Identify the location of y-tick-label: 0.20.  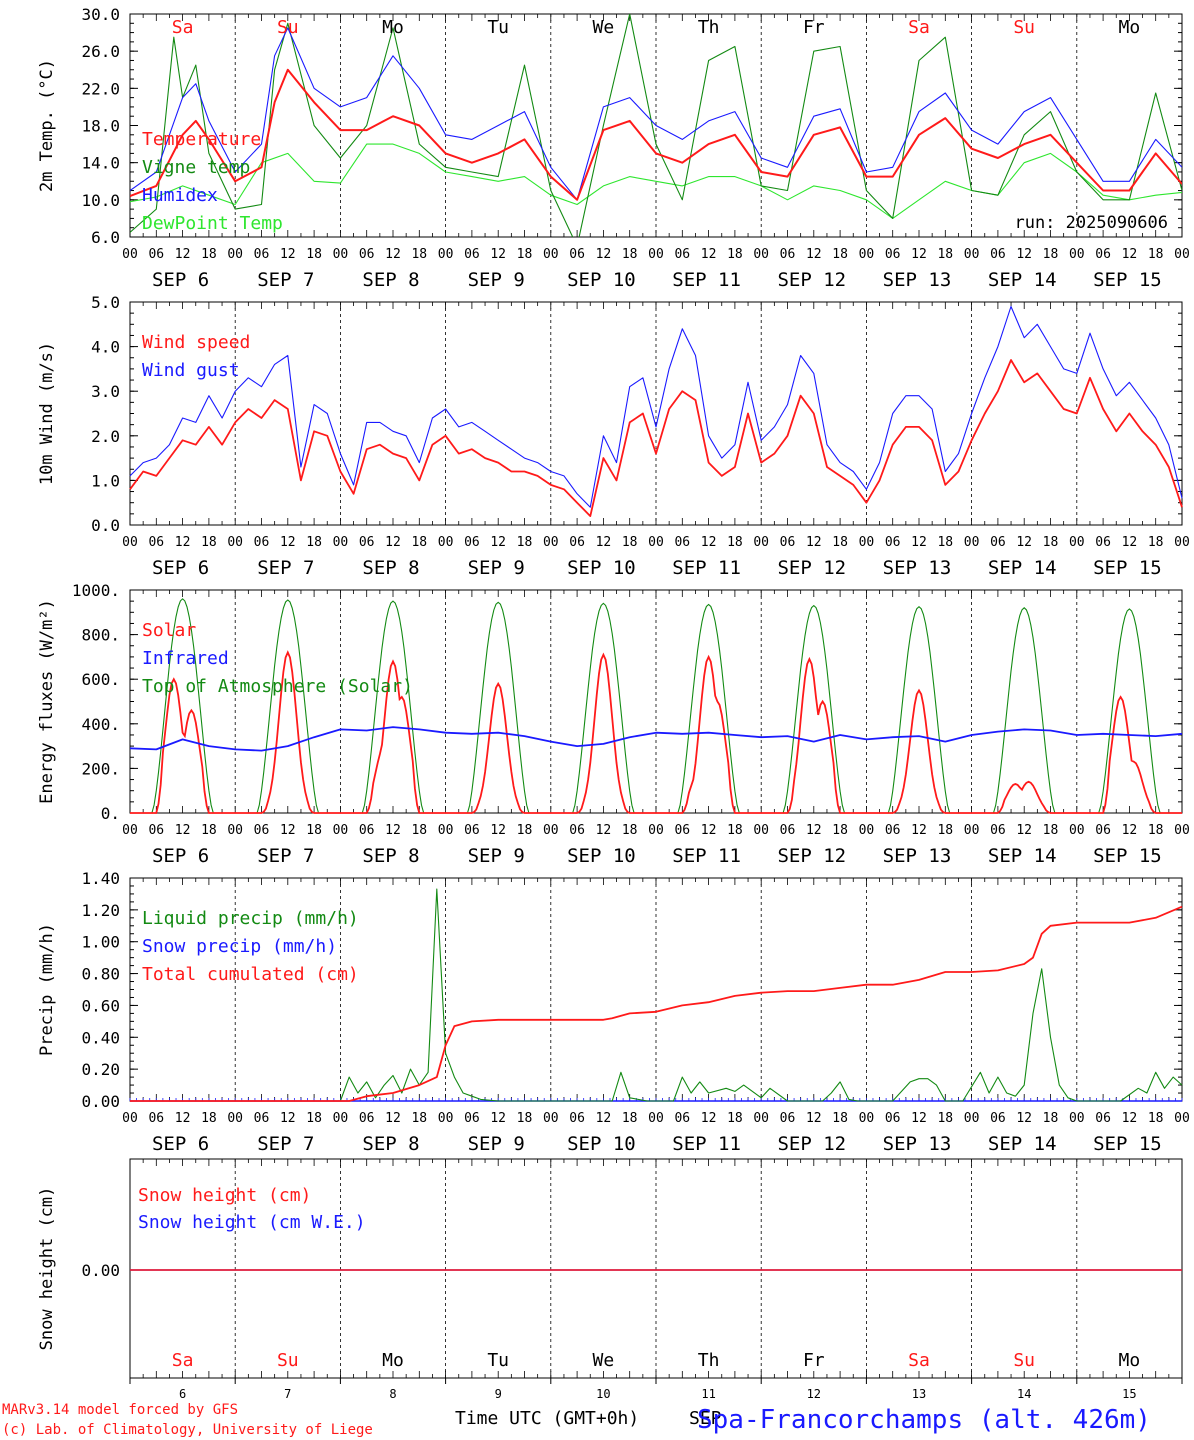
(100, 1069).